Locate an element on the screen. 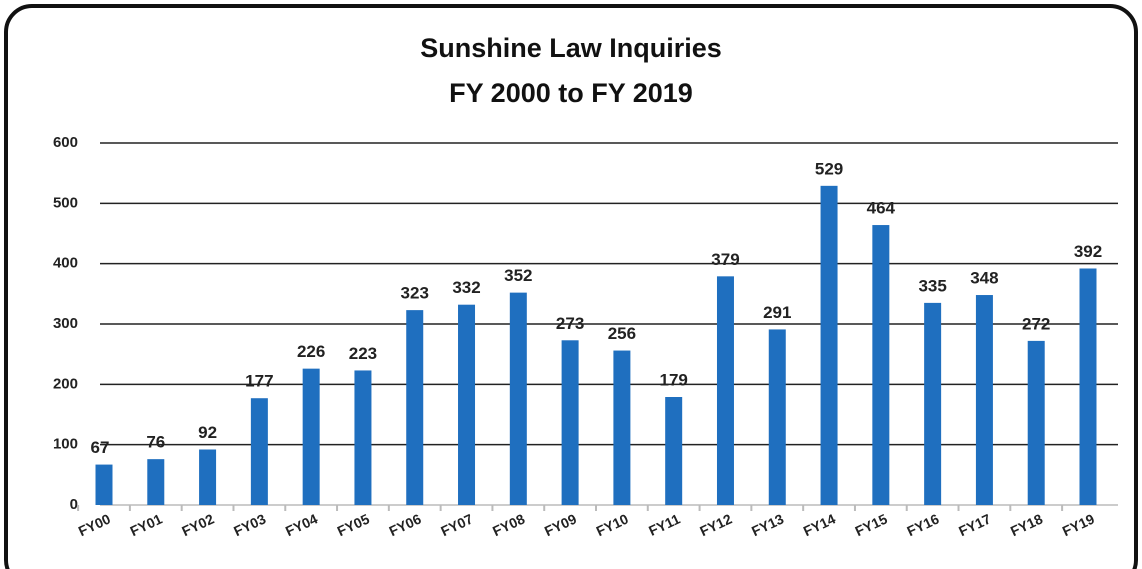  y-tick-label: 300 is located at coordinates (65, 323).